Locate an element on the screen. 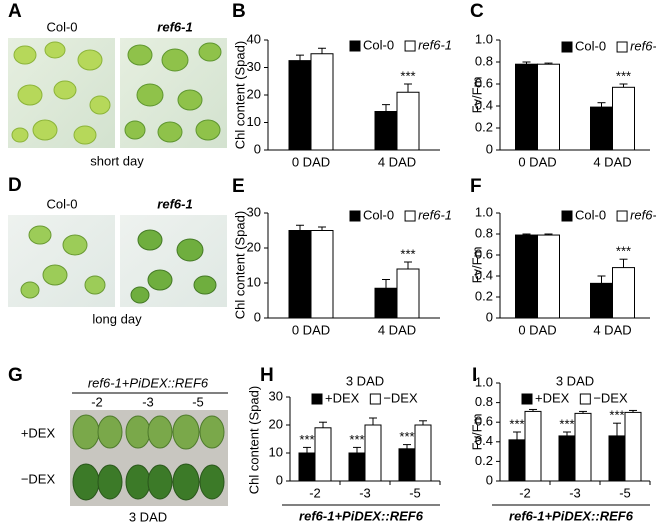 The width and height of the screenshot is (656, 531). panel-label: F is located at coordinates (476, 186).